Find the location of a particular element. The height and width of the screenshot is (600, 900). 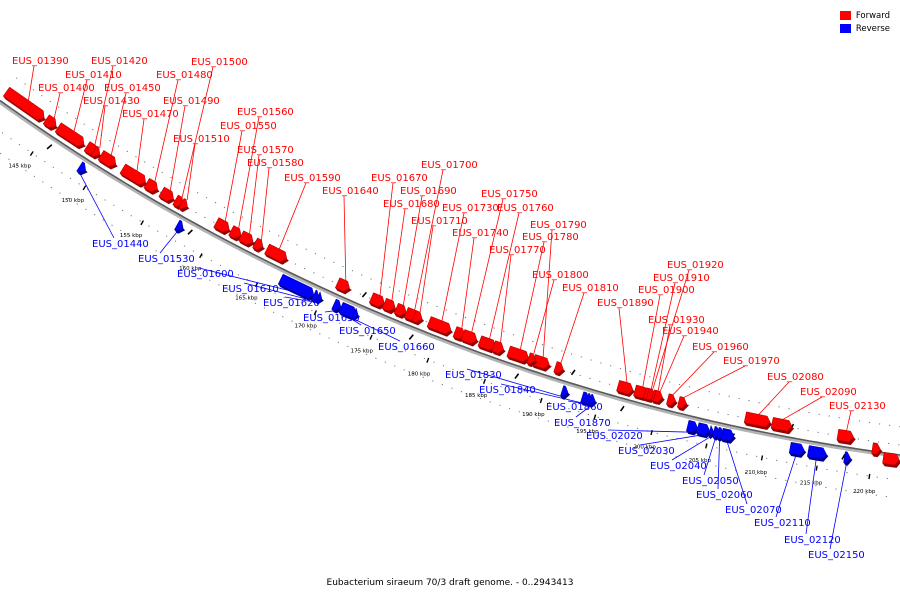

legend-forward: Forward is located at coordinates (864, 15).